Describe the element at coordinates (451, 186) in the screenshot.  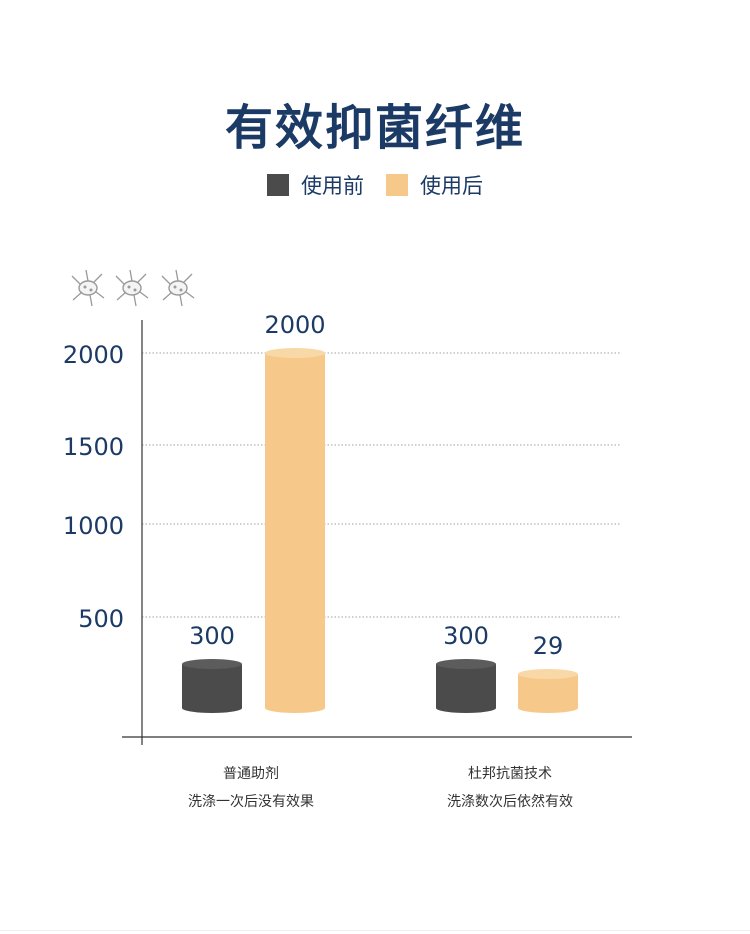
I see `legend-label-after: 使用后` at that location.